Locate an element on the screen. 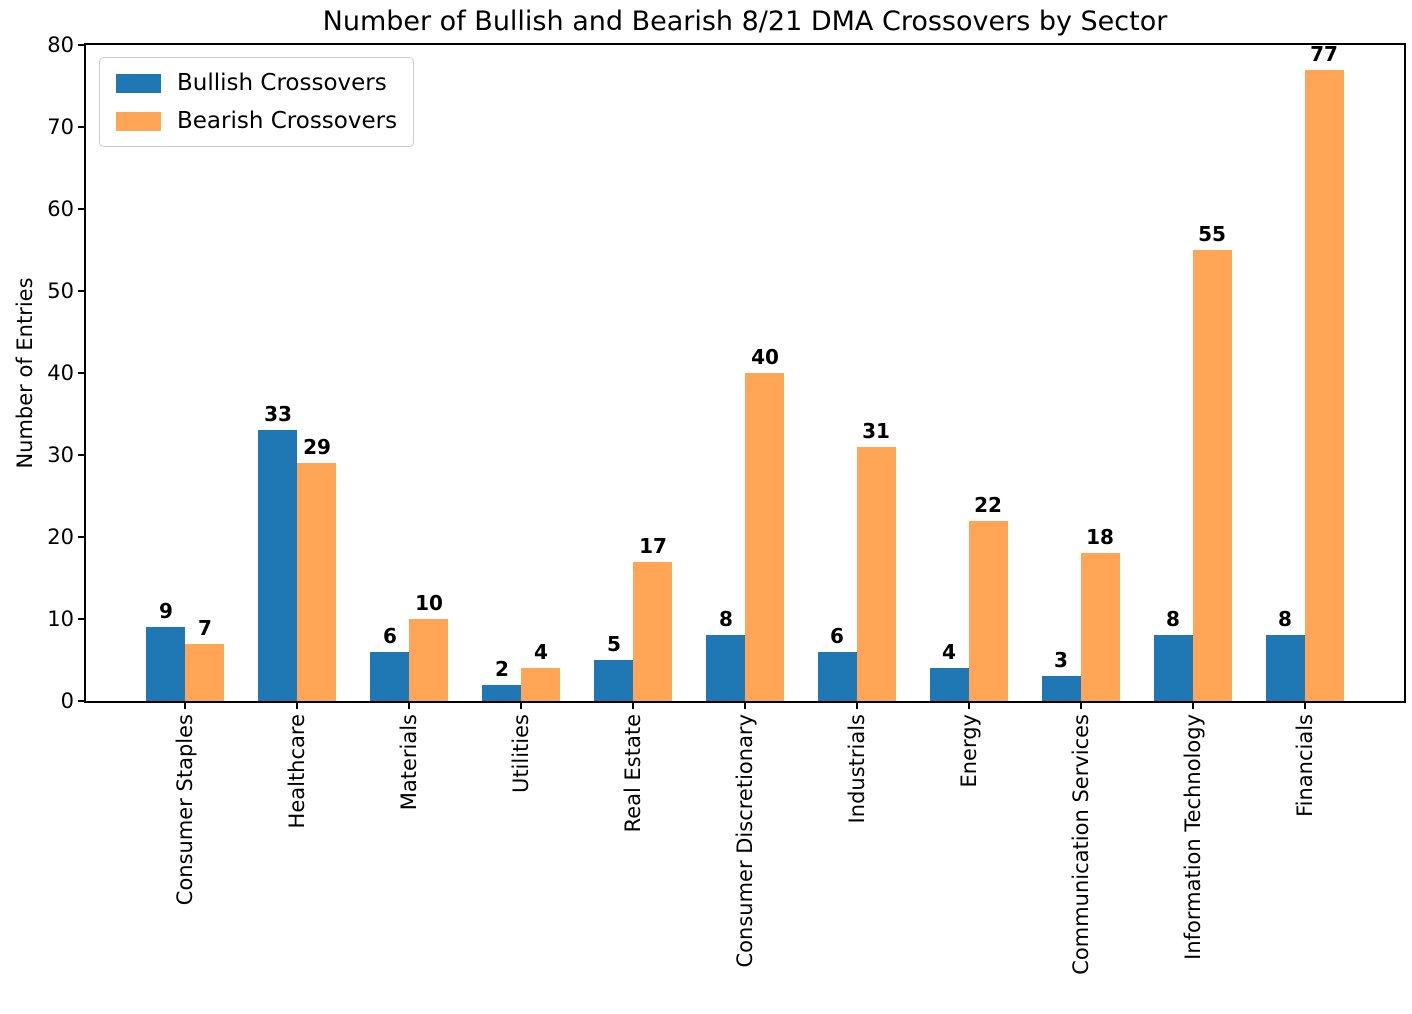  y-tick-label: 60 is located at coordinates (60, 209).